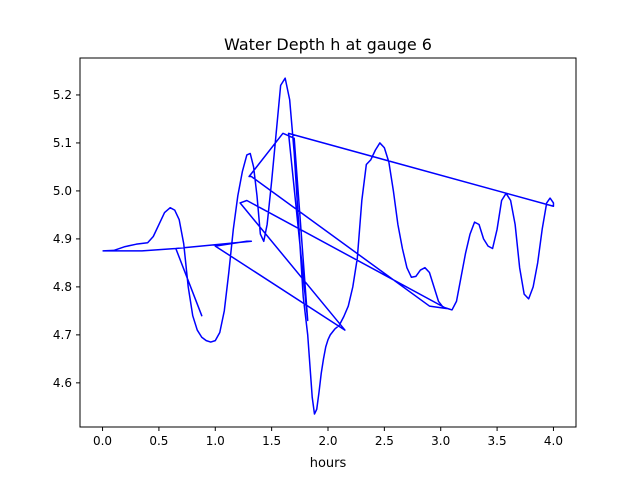 Image resolution: width=640 pixels, height=484 pixels. What do you see at coordinates (215, 441) in the screenshot?
I see `x-tick-label: 1.0` at bounding box center [215, 441].